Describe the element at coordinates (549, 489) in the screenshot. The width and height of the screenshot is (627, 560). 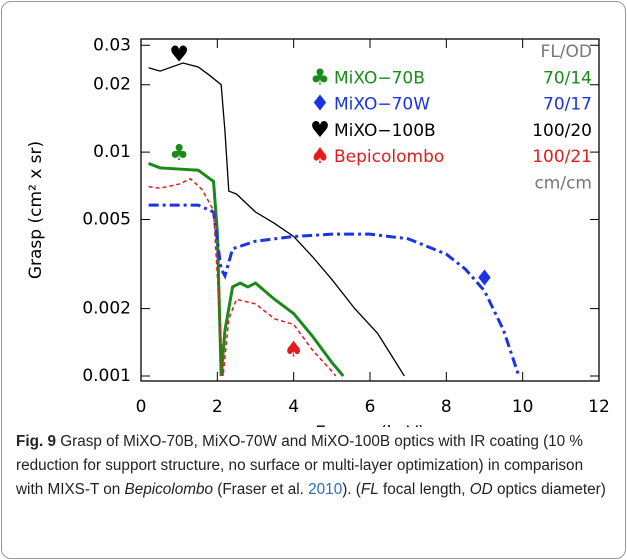
I see `caption-text: optics diameter)` at that location.